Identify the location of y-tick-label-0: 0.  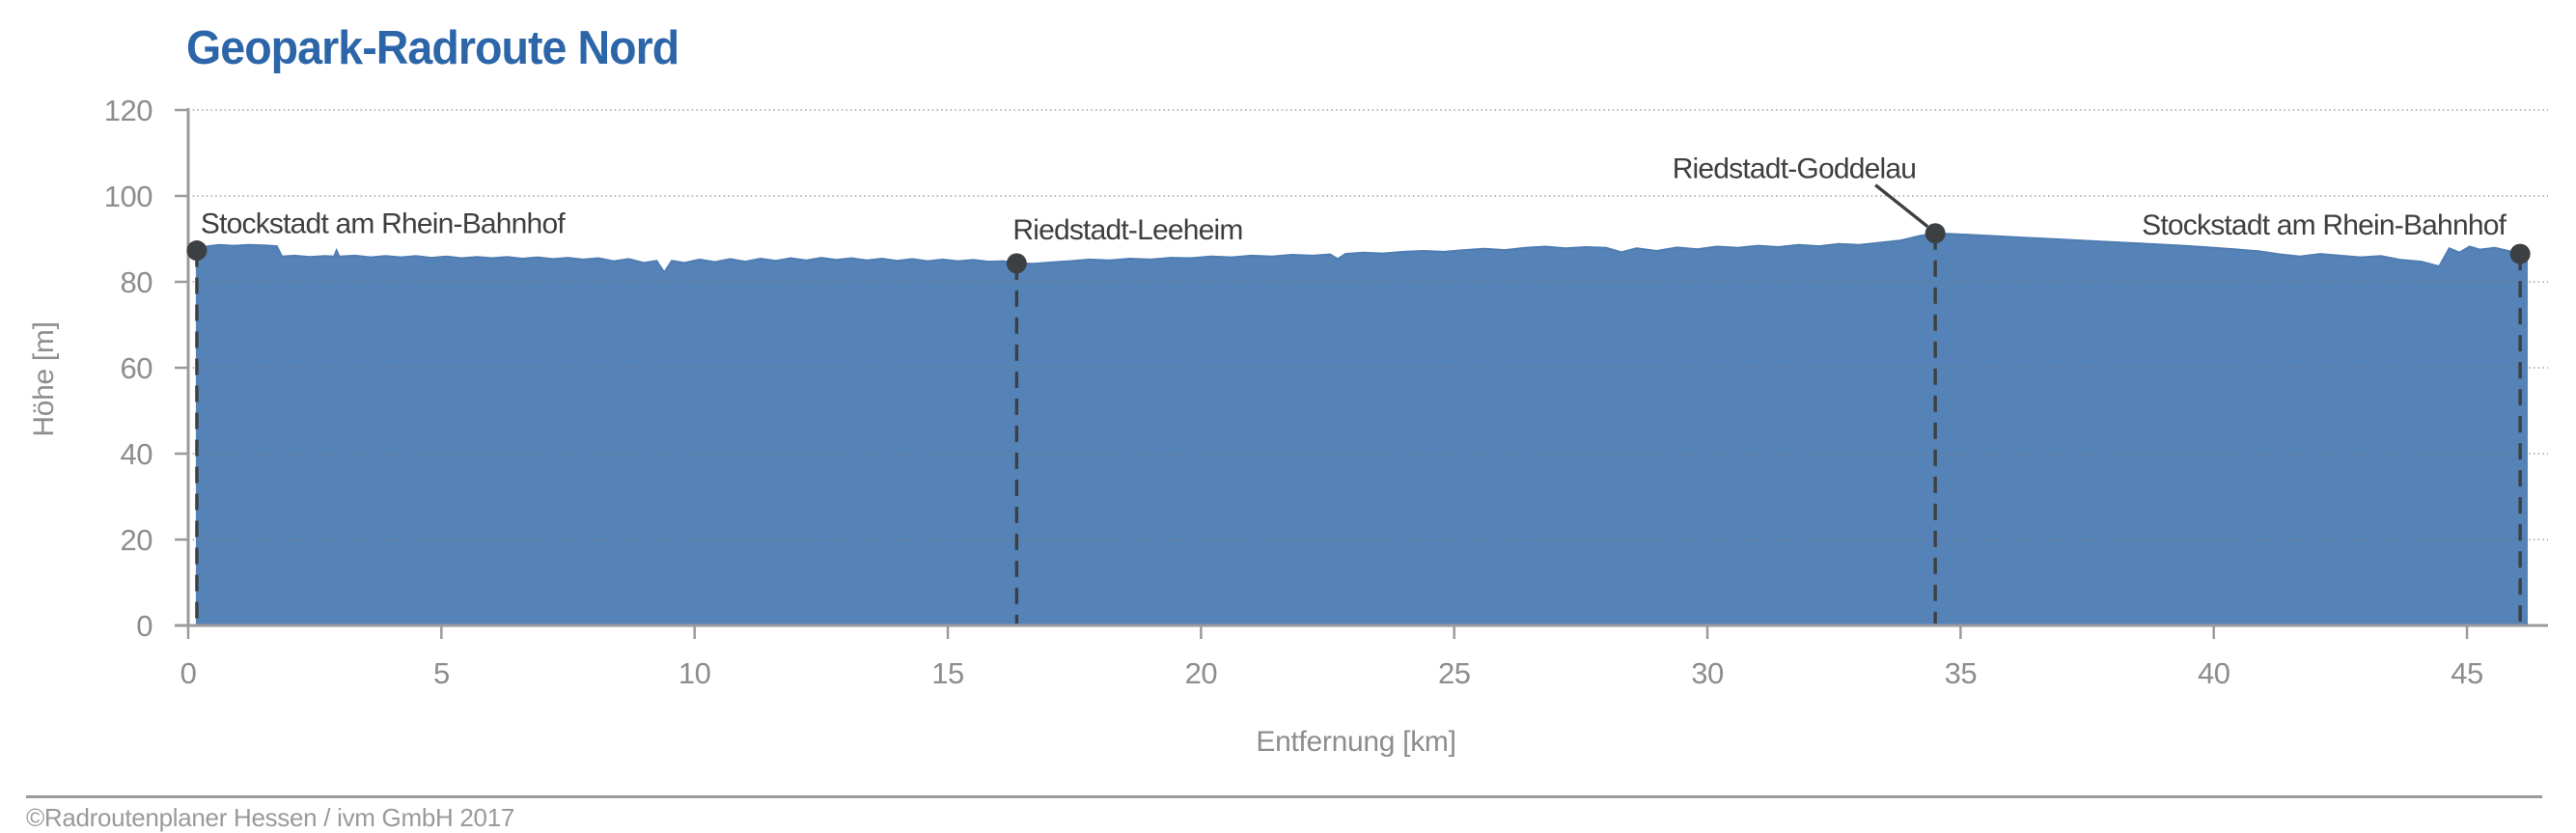
(144, 626).